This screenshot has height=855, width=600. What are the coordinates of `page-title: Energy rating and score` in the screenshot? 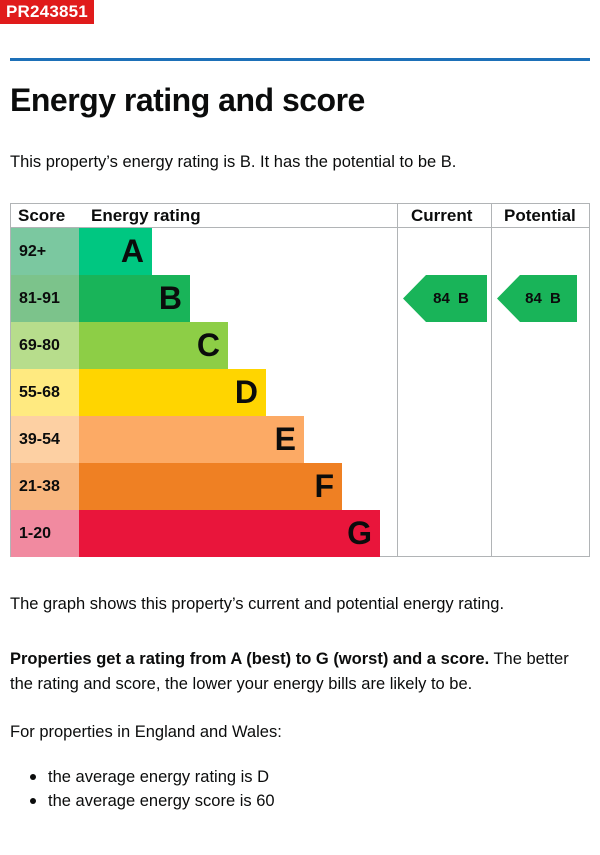 It's located at (187, 100).